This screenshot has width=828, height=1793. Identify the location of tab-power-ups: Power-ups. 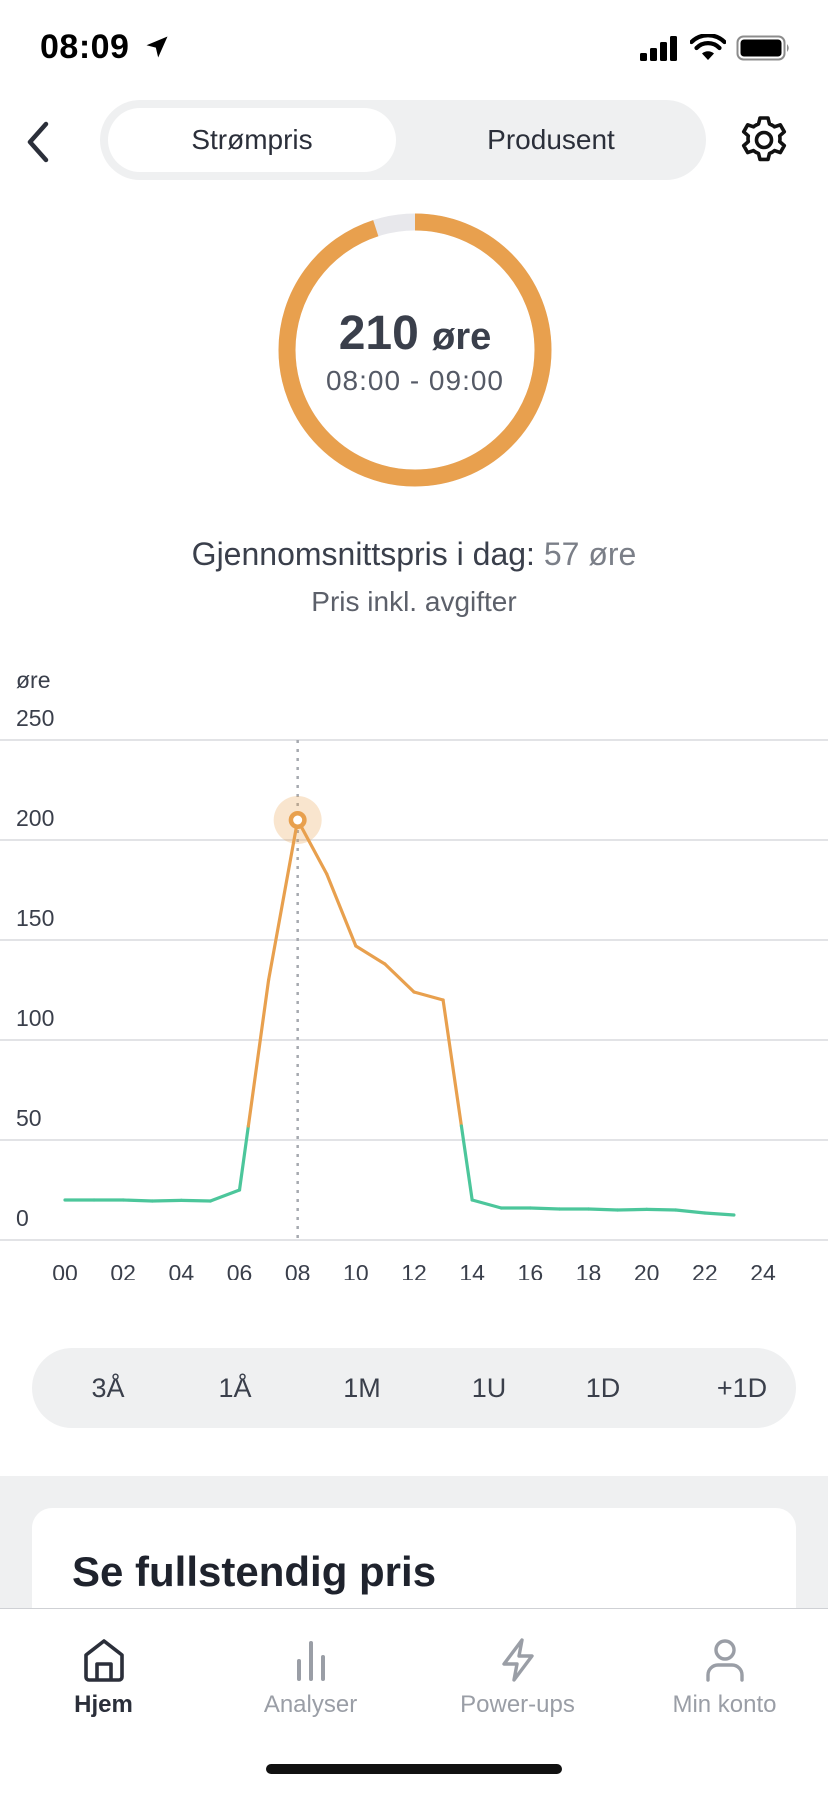
(517, 1678).